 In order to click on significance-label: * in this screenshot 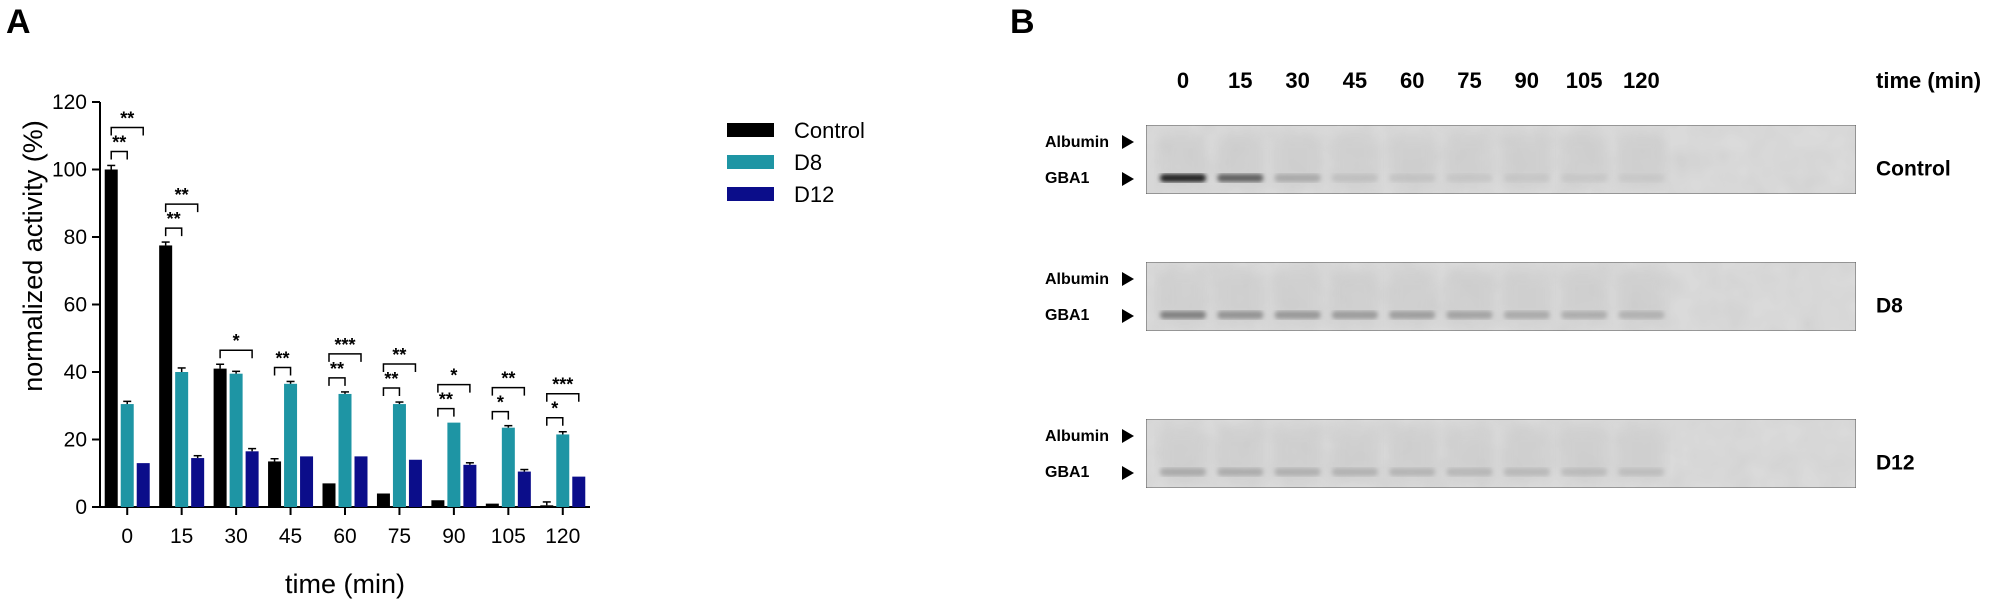, I will do `click(236, 341)`.